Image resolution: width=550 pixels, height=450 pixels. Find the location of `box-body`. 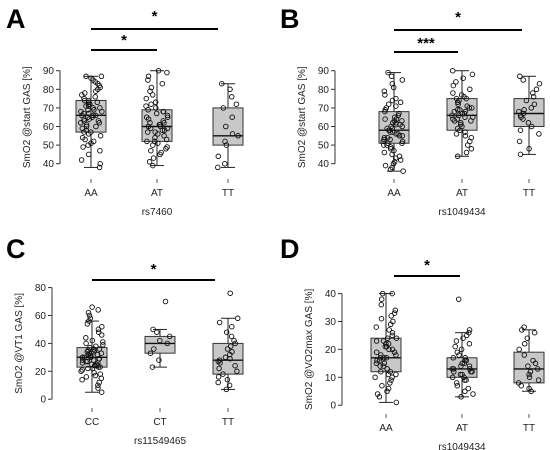

box-body is located at coordinates (529, 113).